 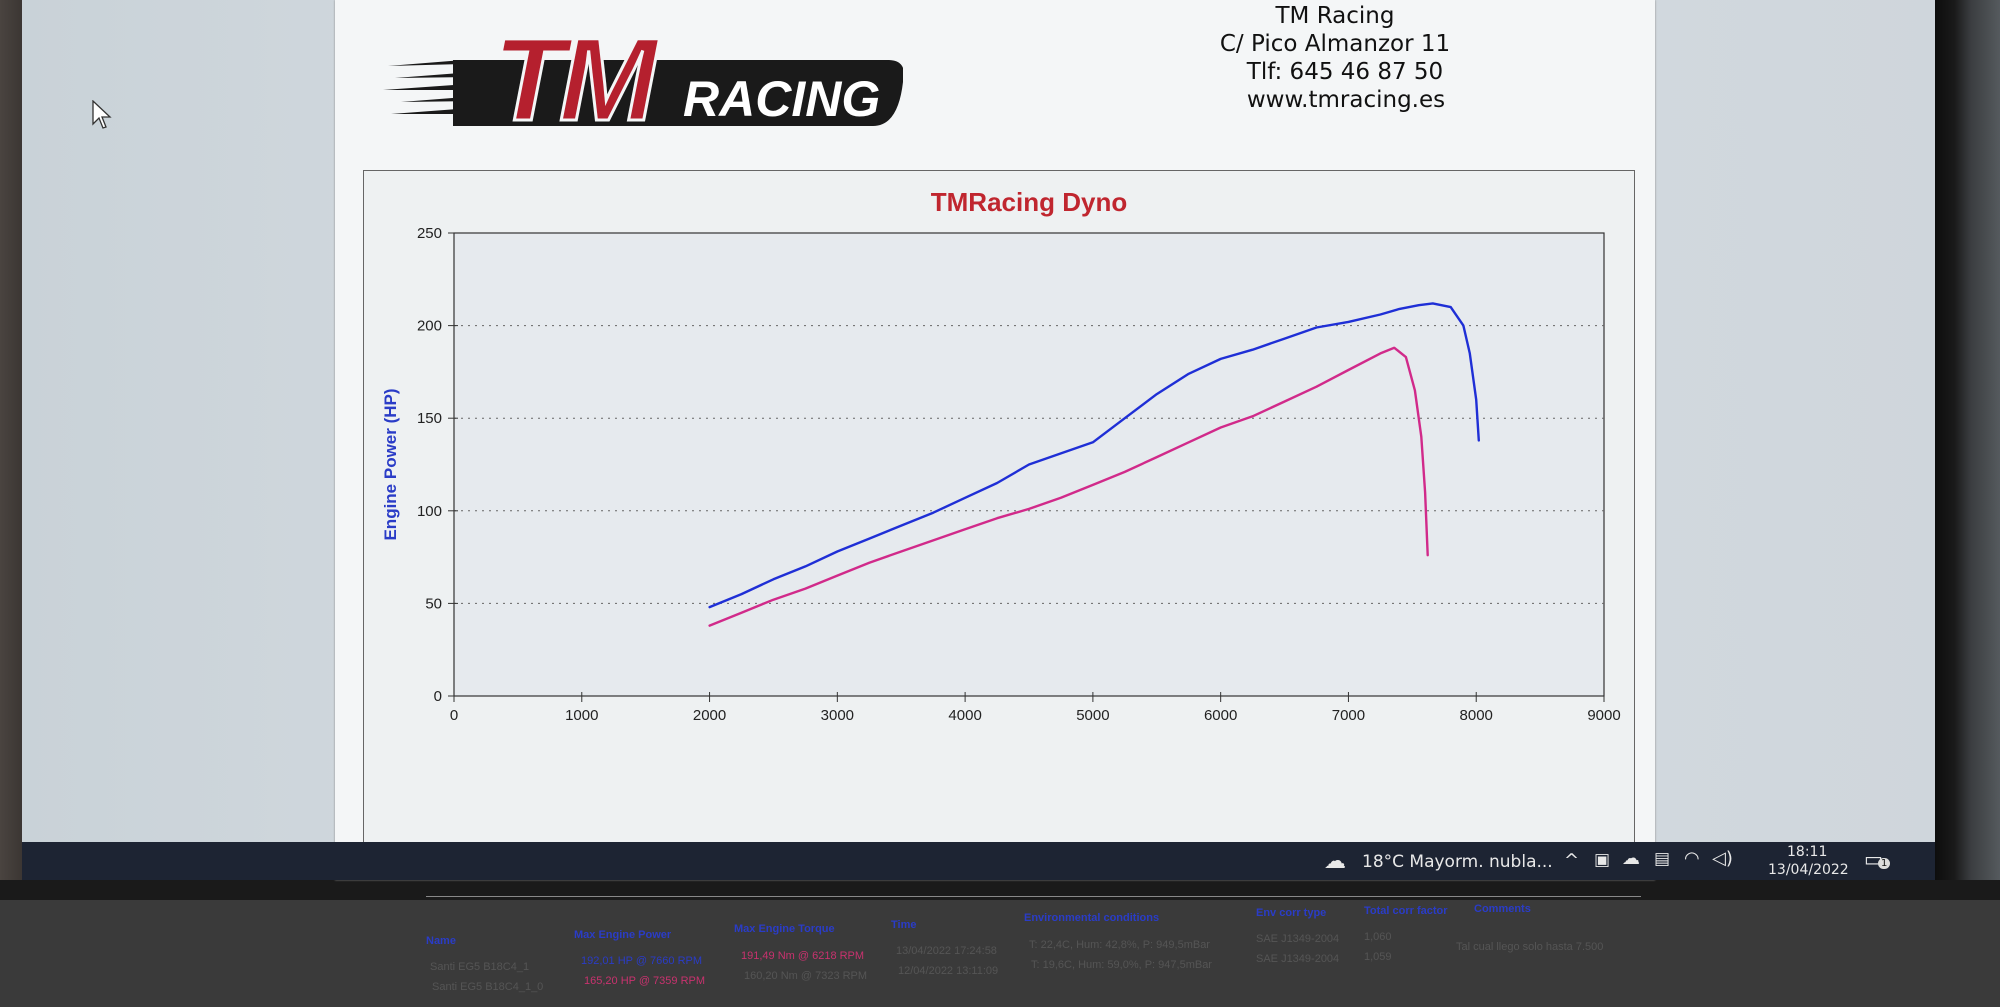 What do you see at coordinates (946, 951) in the screenshot?
I see `row1-time: 13/04/2022 17:24:58` at bounding box center [946, 951].